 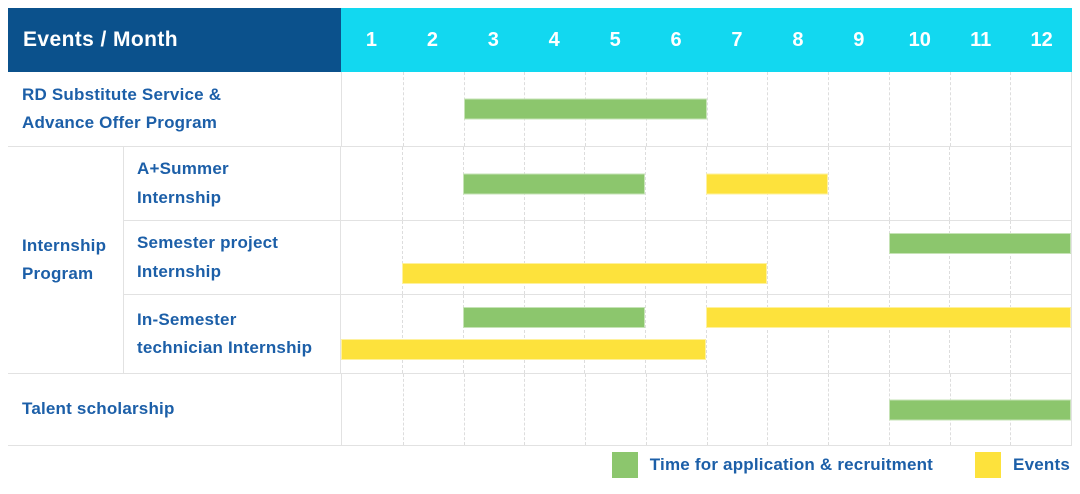 What do you see at coordinates (432, 39) in the screenshot?
I see `month-header-2: 2` at bounding box center [432, 39].